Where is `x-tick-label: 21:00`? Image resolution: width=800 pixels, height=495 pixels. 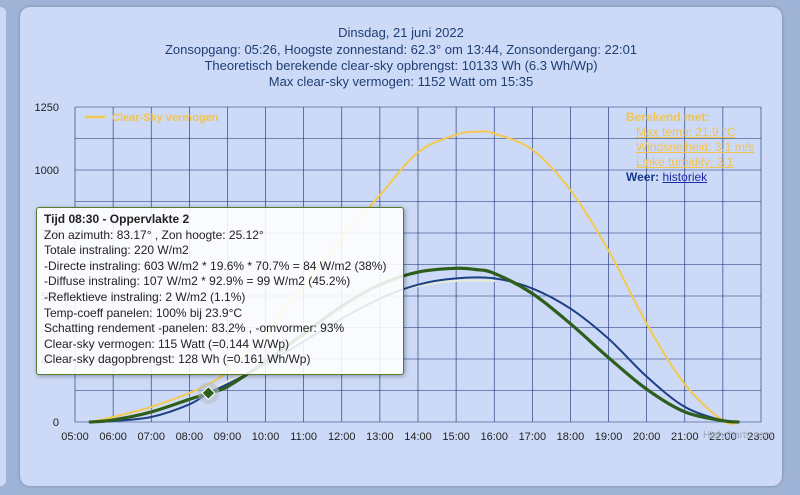
x-tick-label: 21:00 is located at coordinates (685, 437).